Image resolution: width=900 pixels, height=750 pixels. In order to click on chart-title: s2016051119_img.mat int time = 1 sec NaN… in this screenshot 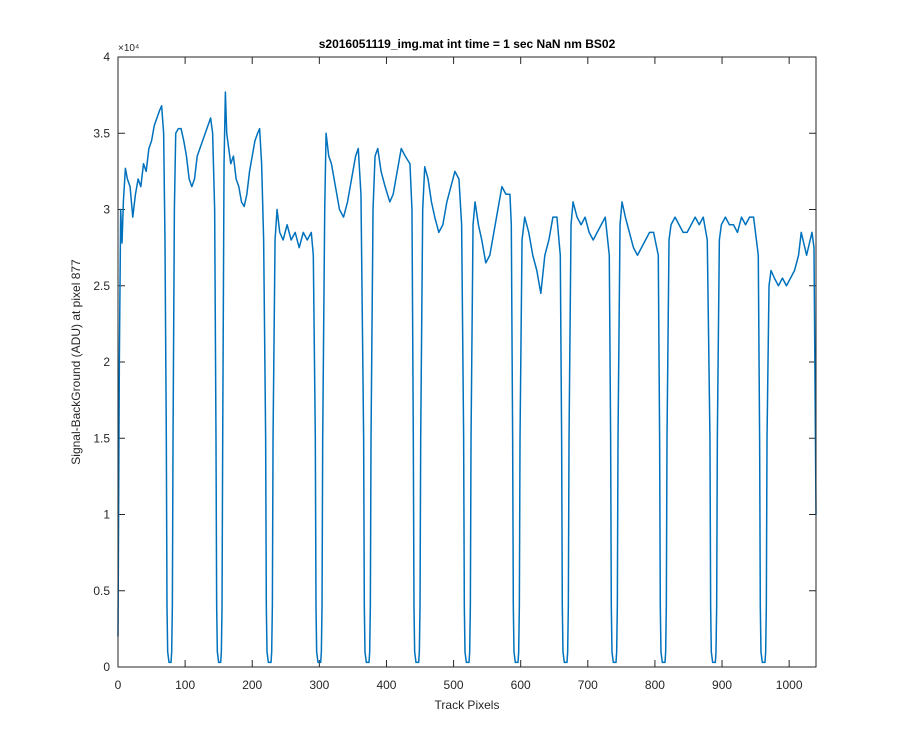, I will do `click(467, 44)`.